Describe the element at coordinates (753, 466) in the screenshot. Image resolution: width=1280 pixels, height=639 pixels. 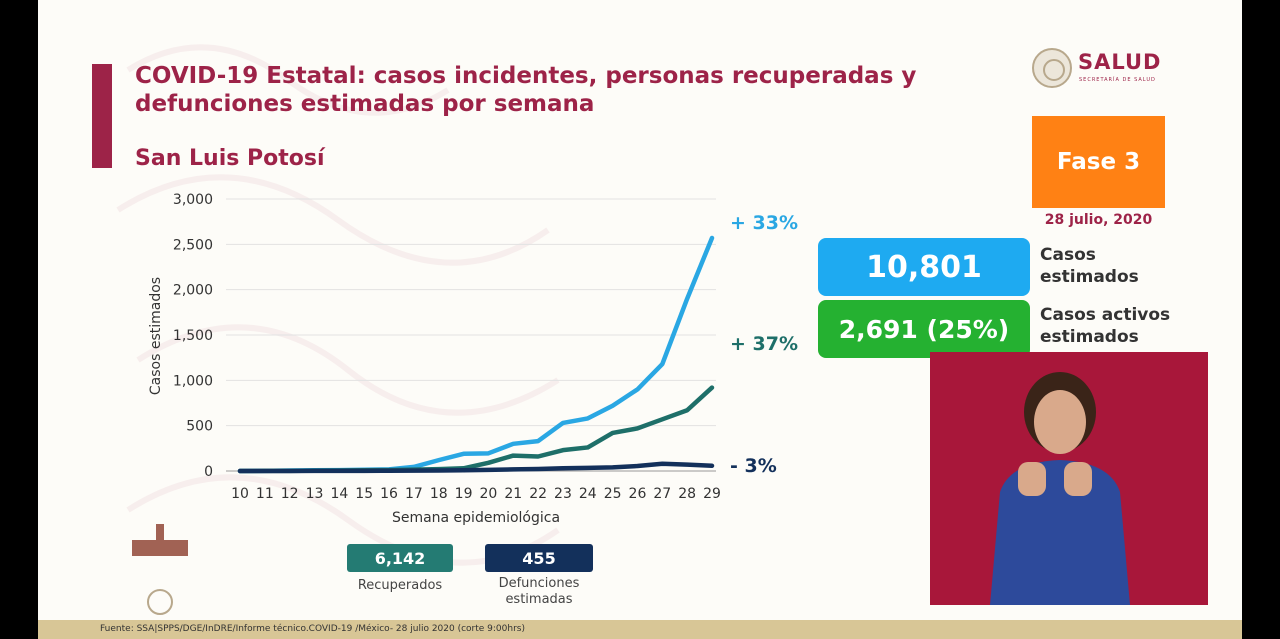
I see `series-end-label: - 3%` at that location.